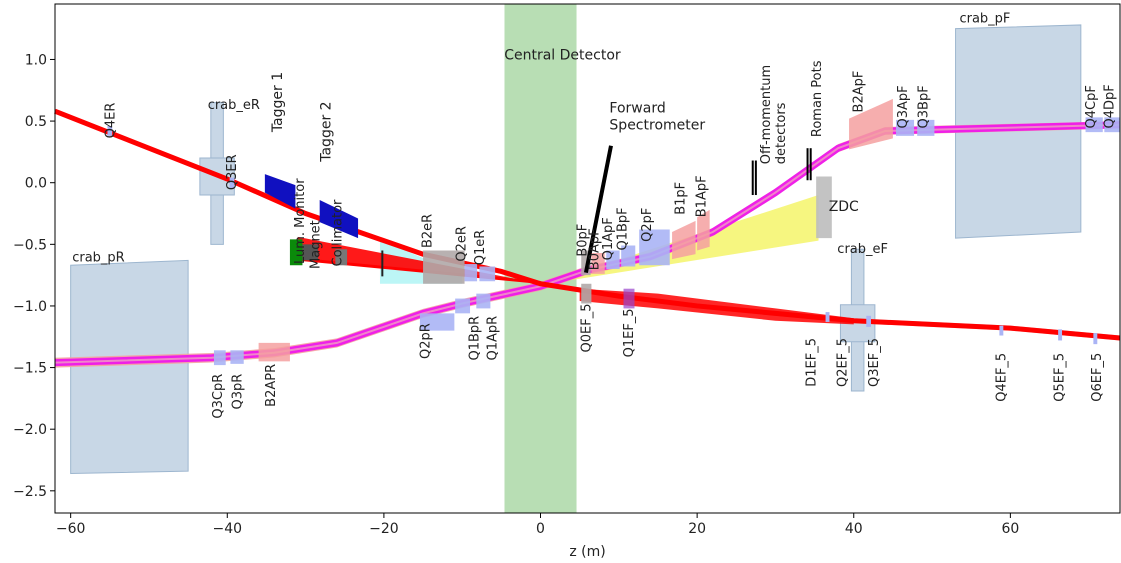 The width and height of the screenshot is (1121, 563). I want to click on Q4ER-element, so click(110, 131).